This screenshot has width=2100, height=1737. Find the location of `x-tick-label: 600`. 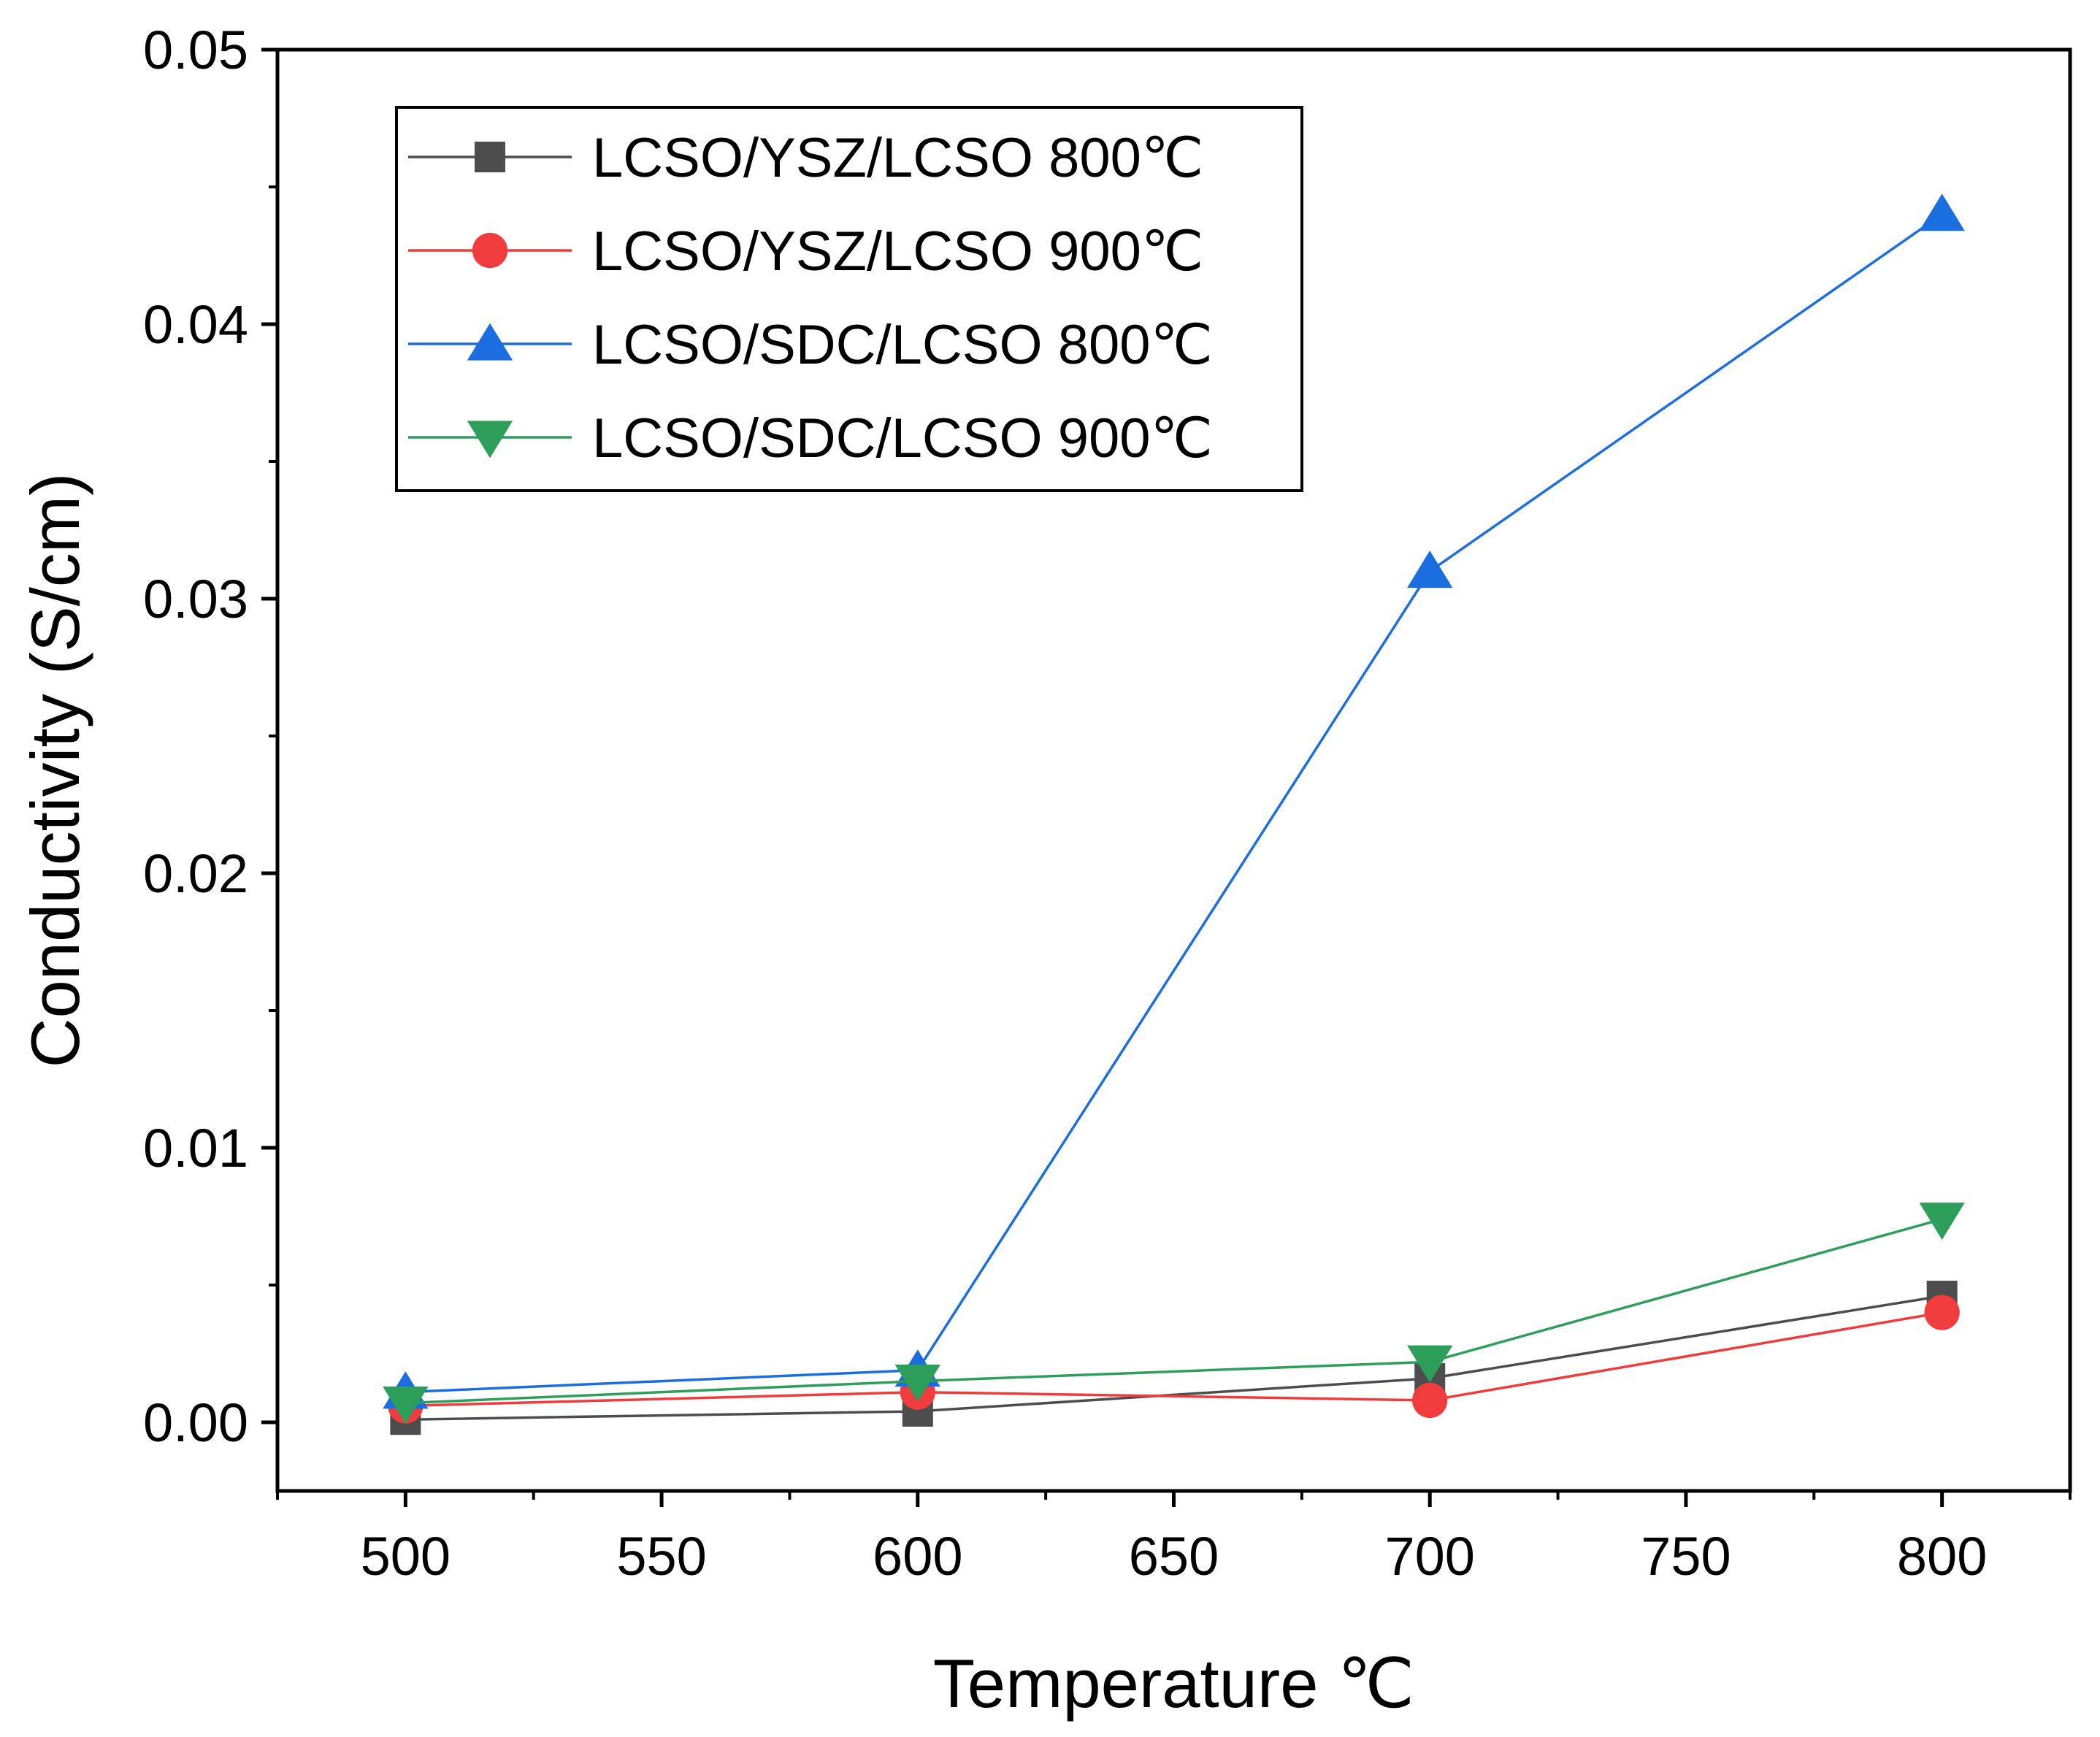

x-tick-label: 600 is located at coordinates (917, 1556).